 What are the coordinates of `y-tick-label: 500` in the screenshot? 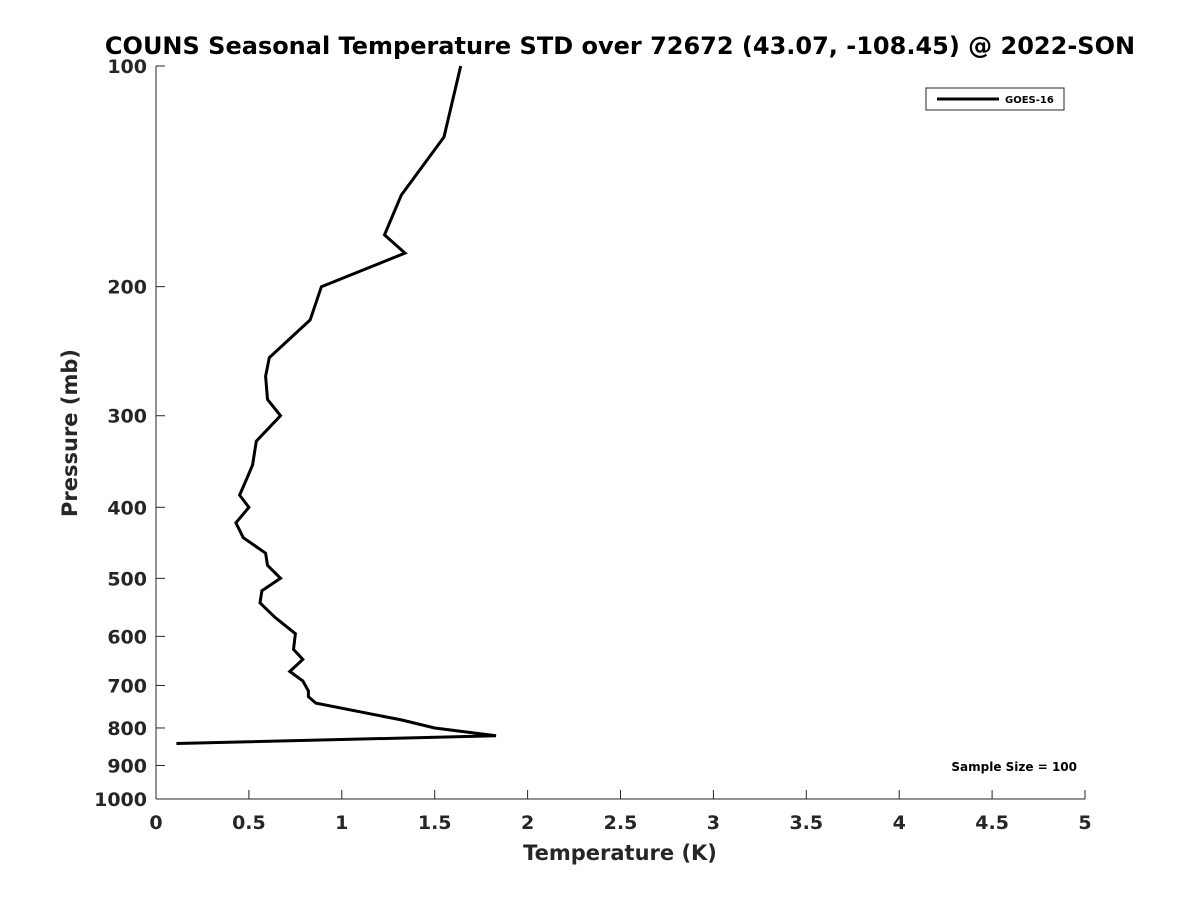 It's located at (127, 579).